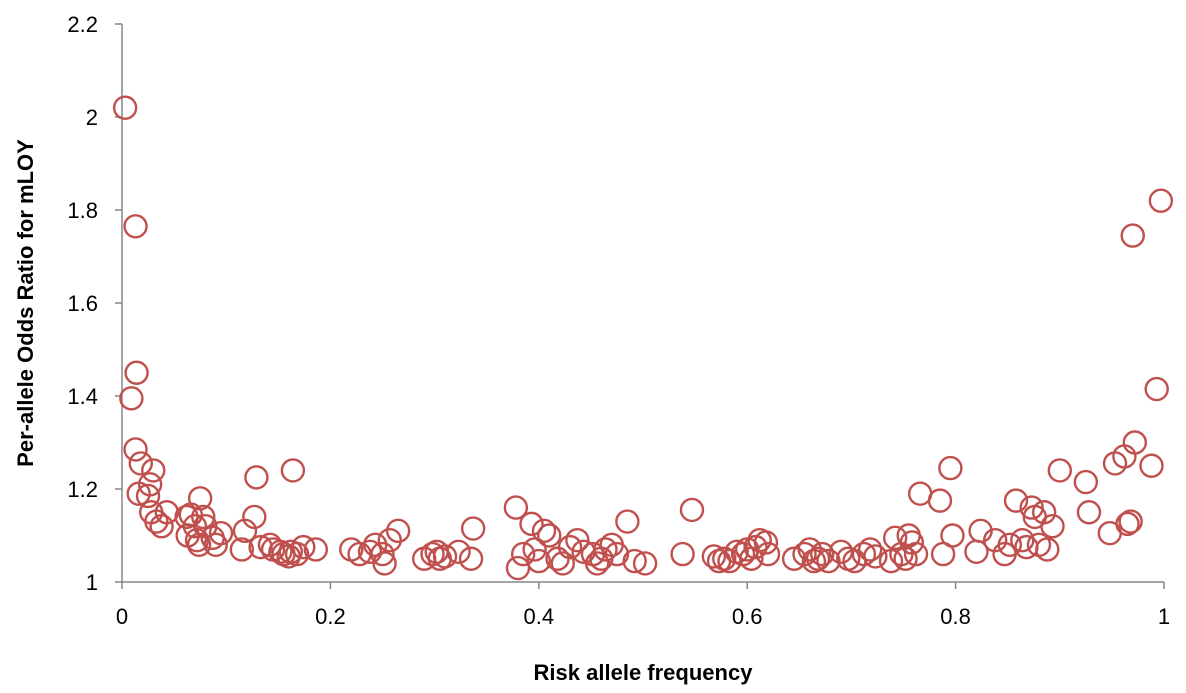  Describe the element at coordinates (643, 605) in the screenshot. I see `x-axis-ticks: 0 0.2 0.4 0.6 0.8 1` at that location.